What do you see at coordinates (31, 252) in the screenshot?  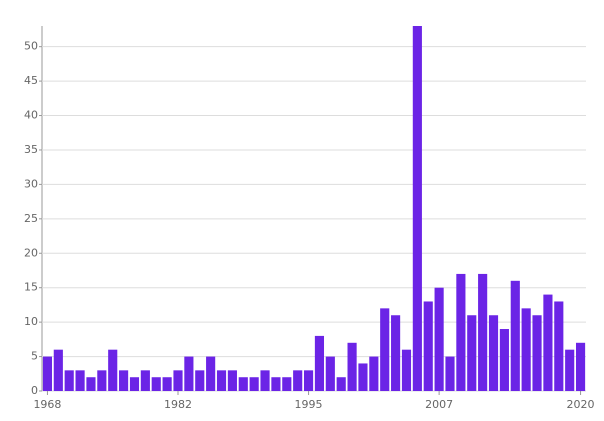 I see `y-tick-label: 20` at bounding box center [31, 252].